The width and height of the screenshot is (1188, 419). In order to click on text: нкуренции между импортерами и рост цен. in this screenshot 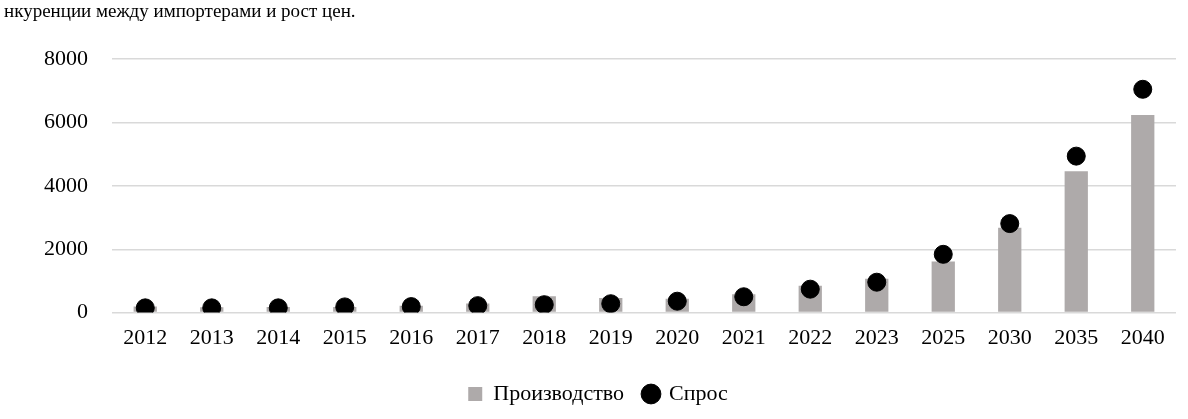, I will do `click(180, 11)`.